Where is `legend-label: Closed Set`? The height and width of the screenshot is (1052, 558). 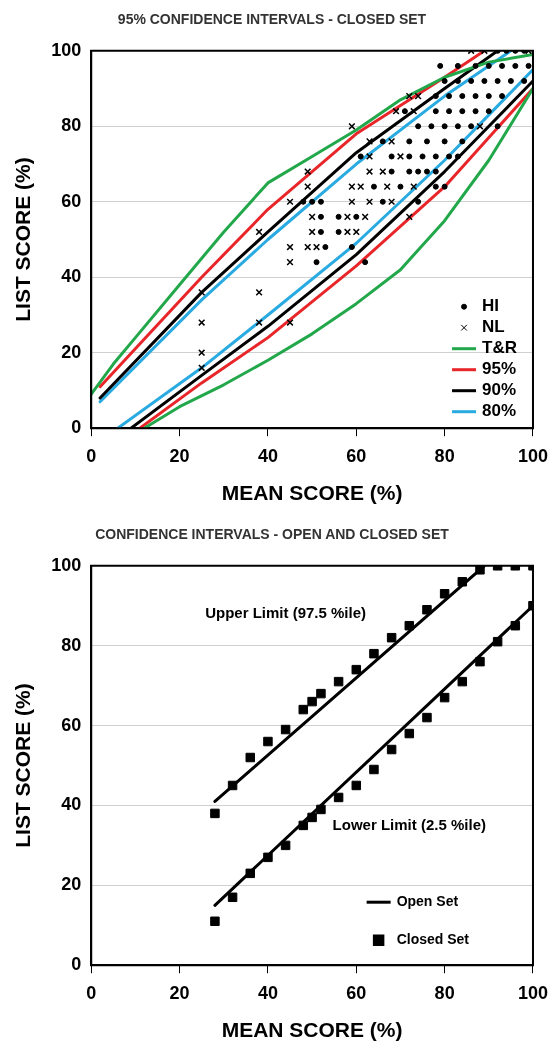
legend-label: Closed Set is located at coordinates (433, 939).